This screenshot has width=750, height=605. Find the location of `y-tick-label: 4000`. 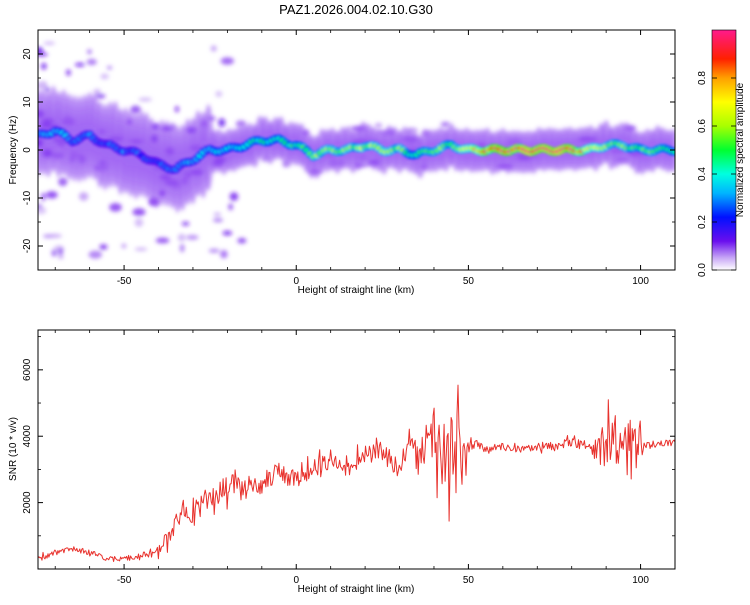

y-tick-label: 4000 is located at coordinates (27, 436).